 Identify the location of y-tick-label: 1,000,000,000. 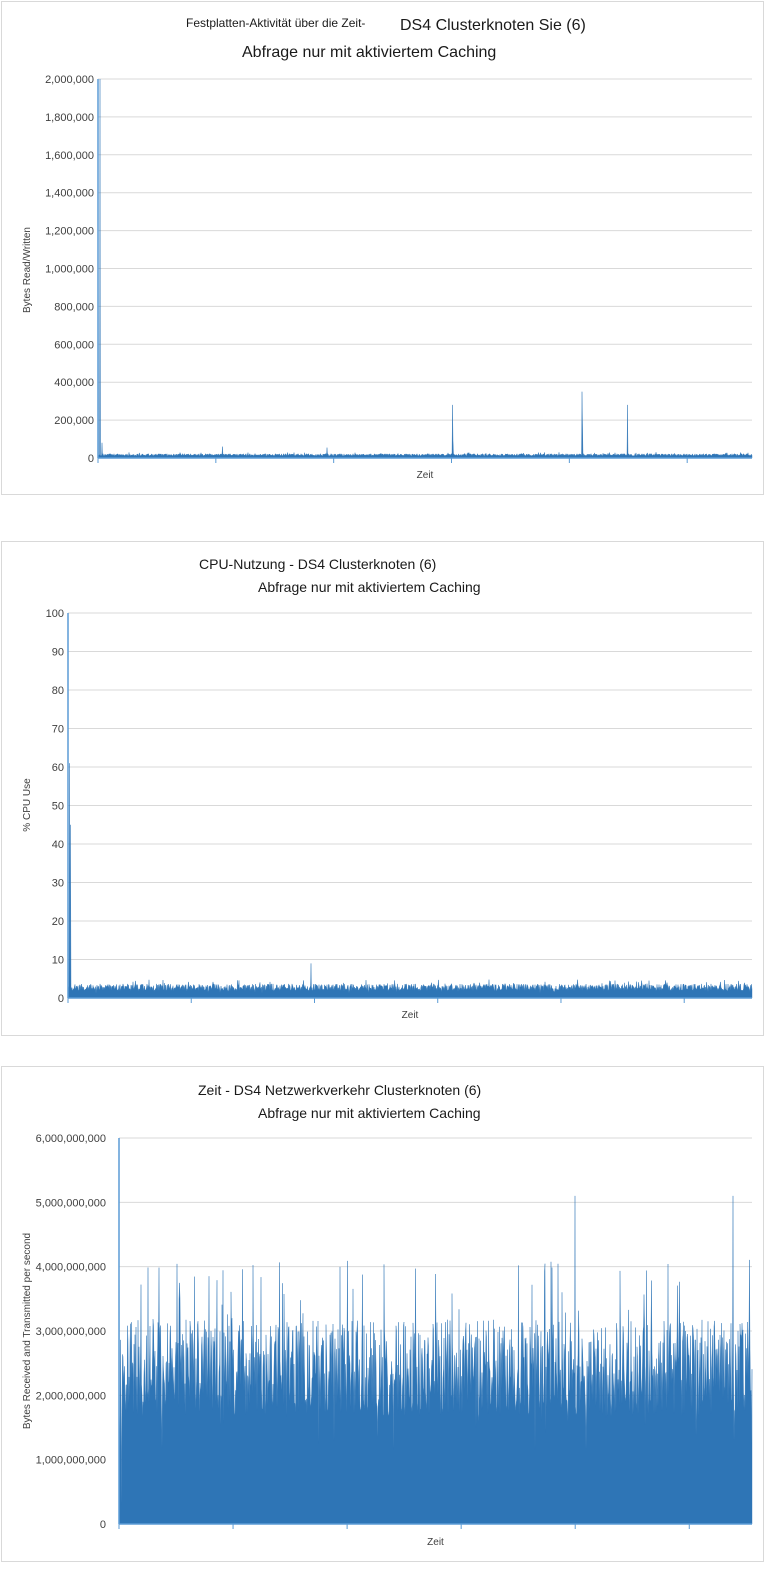
(71, 1461).